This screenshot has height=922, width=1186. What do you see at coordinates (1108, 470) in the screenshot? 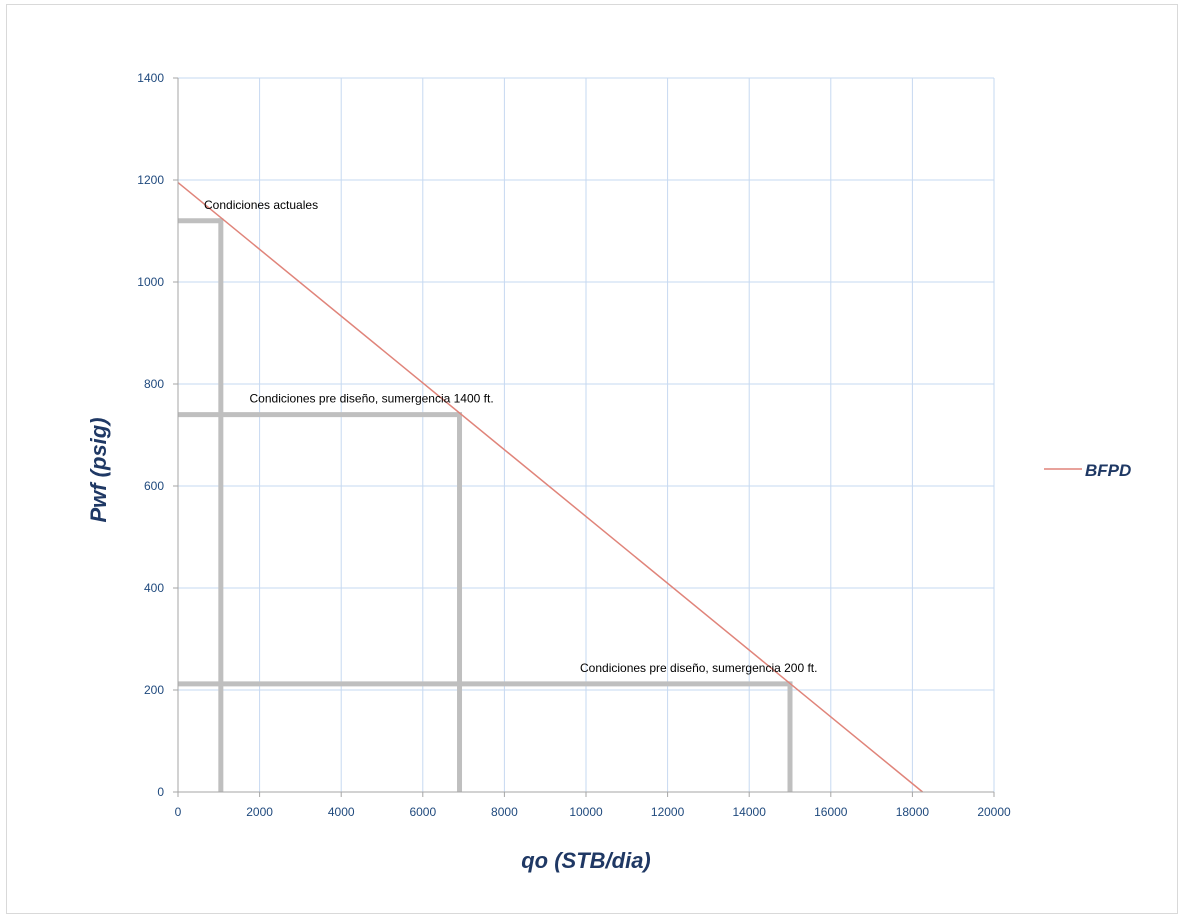
I see `legend-label-bfpd: BFPD` at bounding box center [1108, 470].